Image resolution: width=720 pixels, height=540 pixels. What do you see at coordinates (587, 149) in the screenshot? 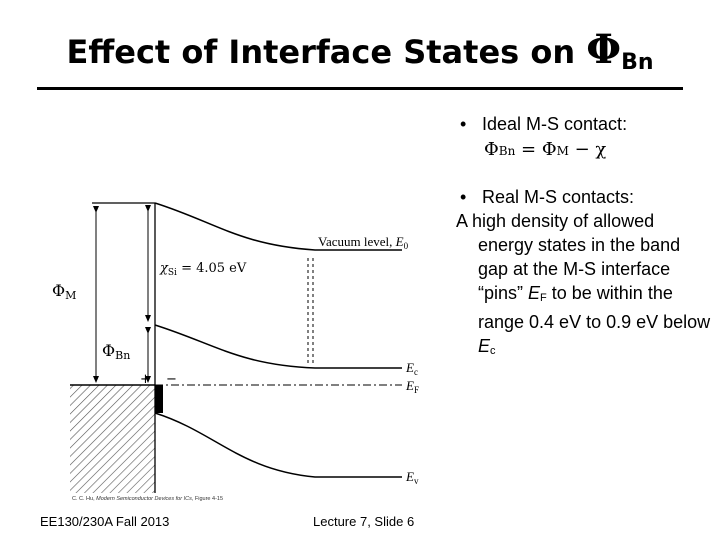
I see `eq-end: − χ` at bounding box center [587, 149].